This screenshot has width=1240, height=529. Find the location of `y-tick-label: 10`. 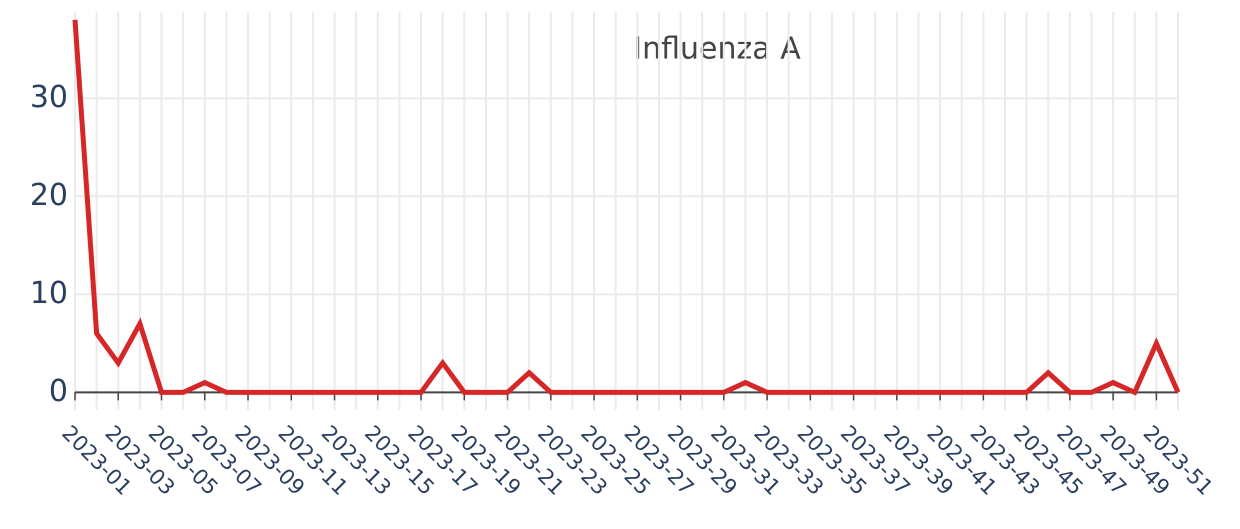

y-tick-label: 10 is located at coordinates (49, 293).